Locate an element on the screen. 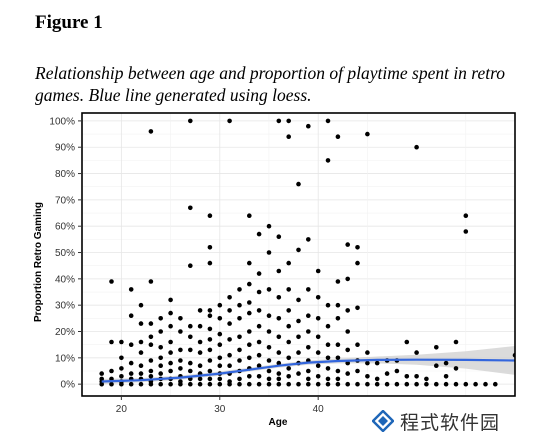  x-axis-title: Age is located at coordinates (278, 422).